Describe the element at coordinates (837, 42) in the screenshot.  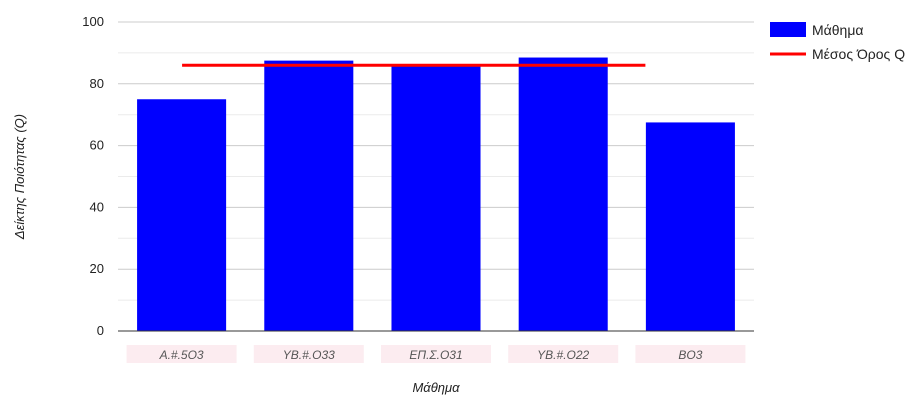
I see `legend: Μάθημα Μέσος Όρος Q` at that location.